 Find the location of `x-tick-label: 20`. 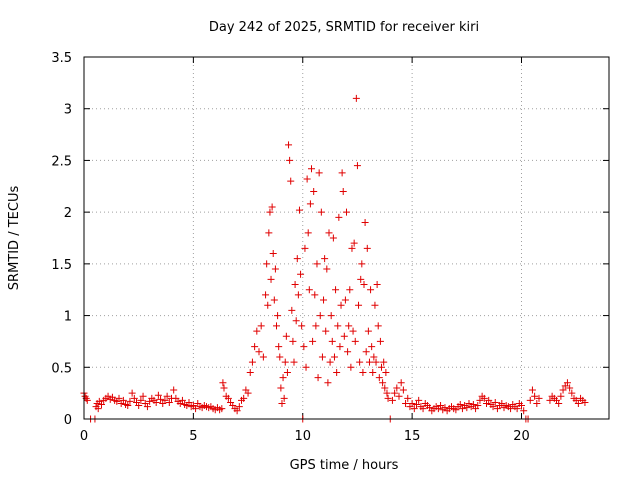

x-tick-label: 20 is located at coordinates (521, 436).